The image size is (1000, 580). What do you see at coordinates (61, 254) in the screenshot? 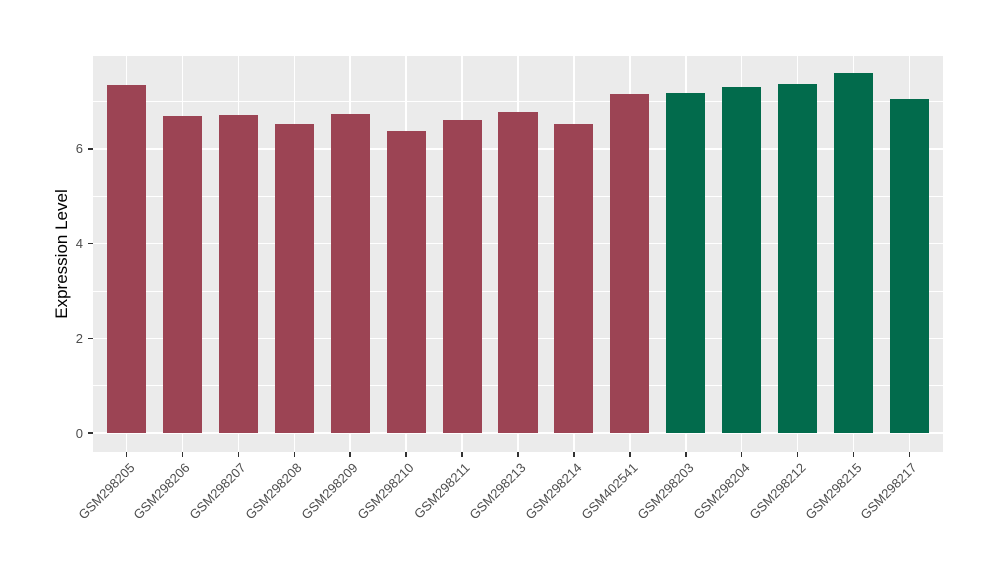
I see `y-axis-title: Expression Level` at bounding box center [61, 254].